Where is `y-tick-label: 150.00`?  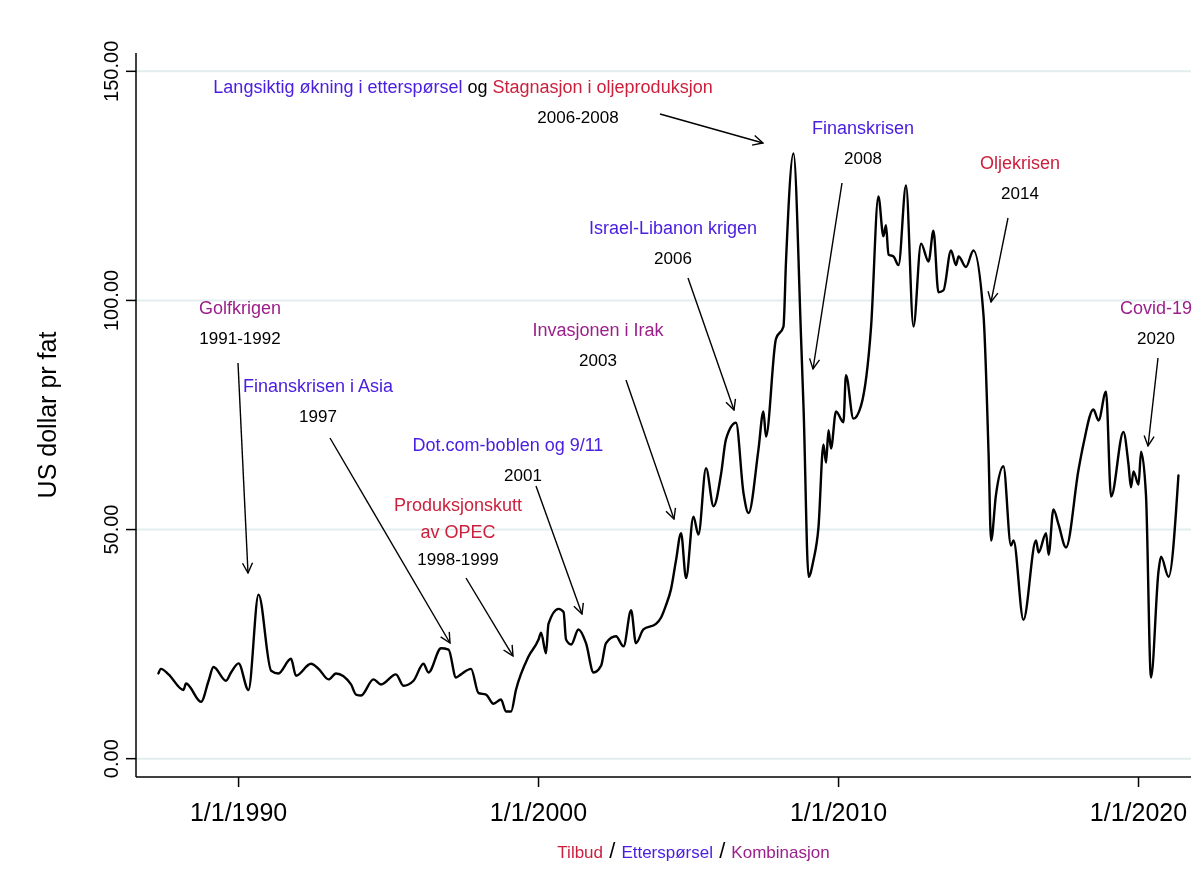 y-tick-label: 150.00 is located at coordinates (111, 71).